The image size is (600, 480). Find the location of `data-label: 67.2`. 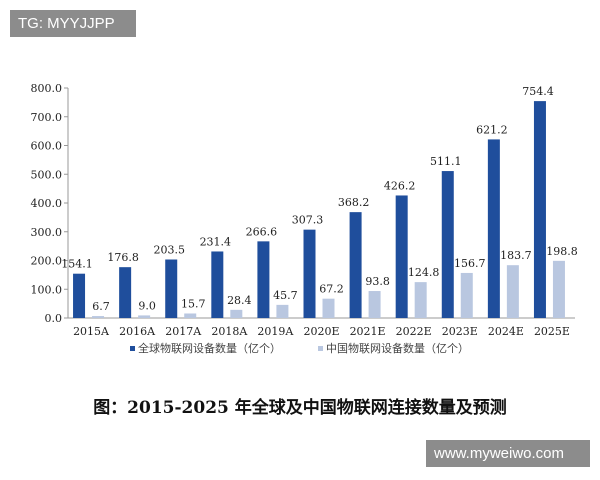

data-label: 67.2 is located at coordinates (331, 289).